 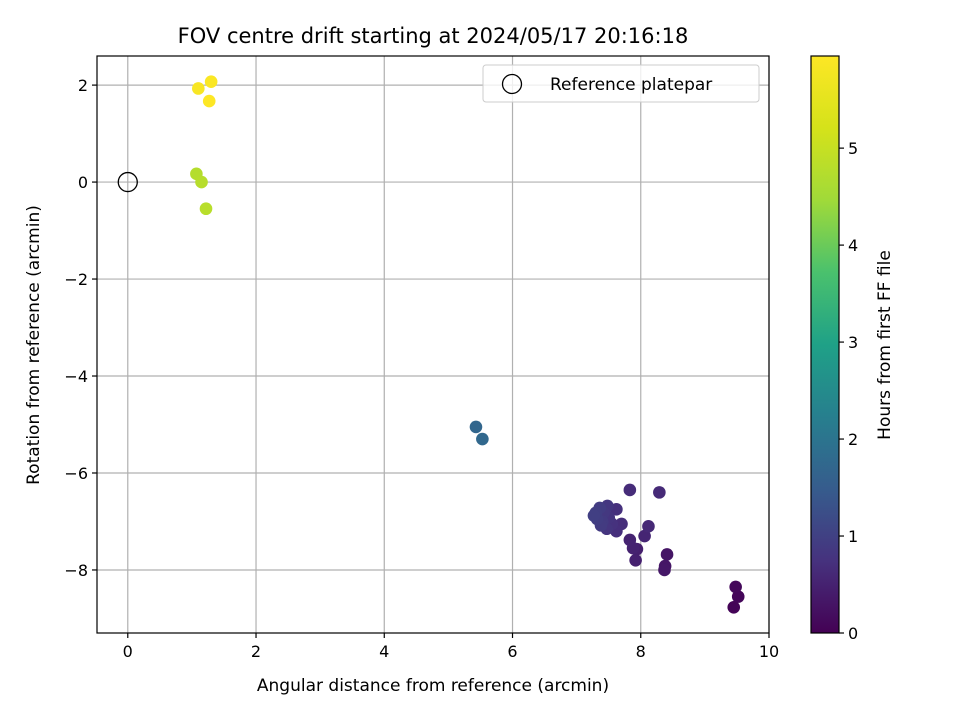 What do you see at coordinates (384, 651) in the screenshot?
I see `x-tick-label: 4` at bounding box center [384, 651].